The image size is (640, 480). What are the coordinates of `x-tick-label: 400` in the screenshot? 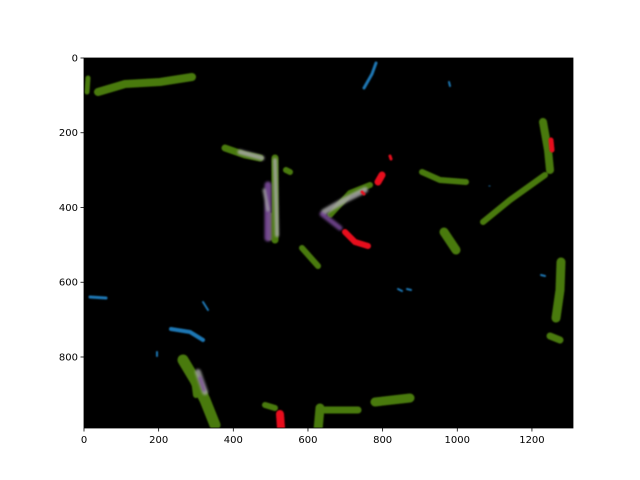 It's located at (233, 440).